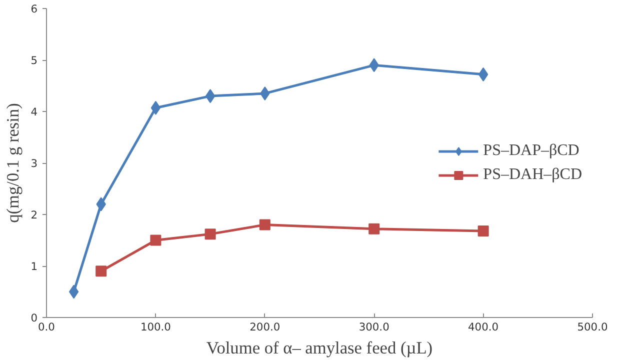  I want to click on x-tick-label: 100.0, so click(156, 327).